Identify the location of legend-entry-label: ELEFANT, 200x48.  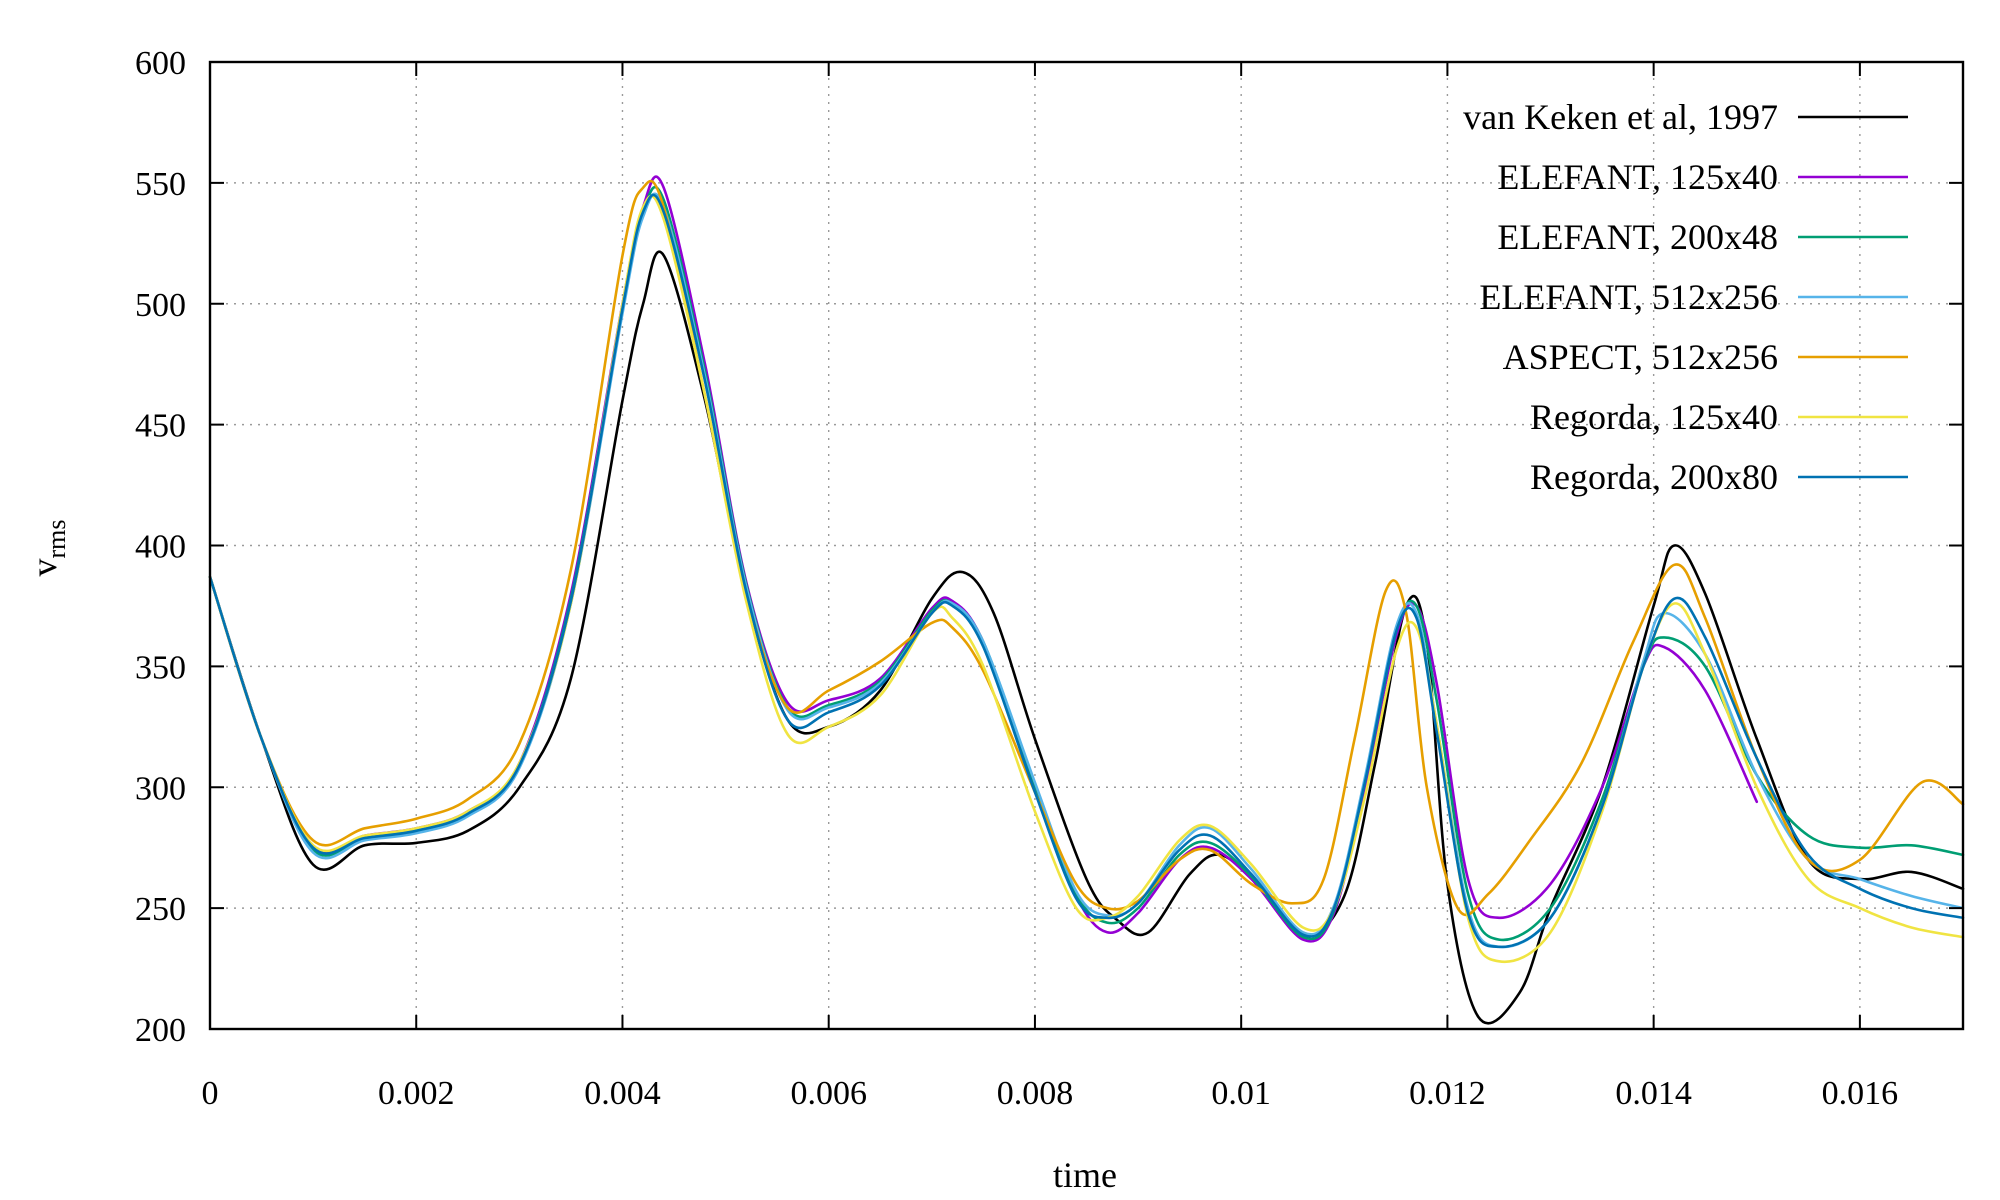
(1637, 237).